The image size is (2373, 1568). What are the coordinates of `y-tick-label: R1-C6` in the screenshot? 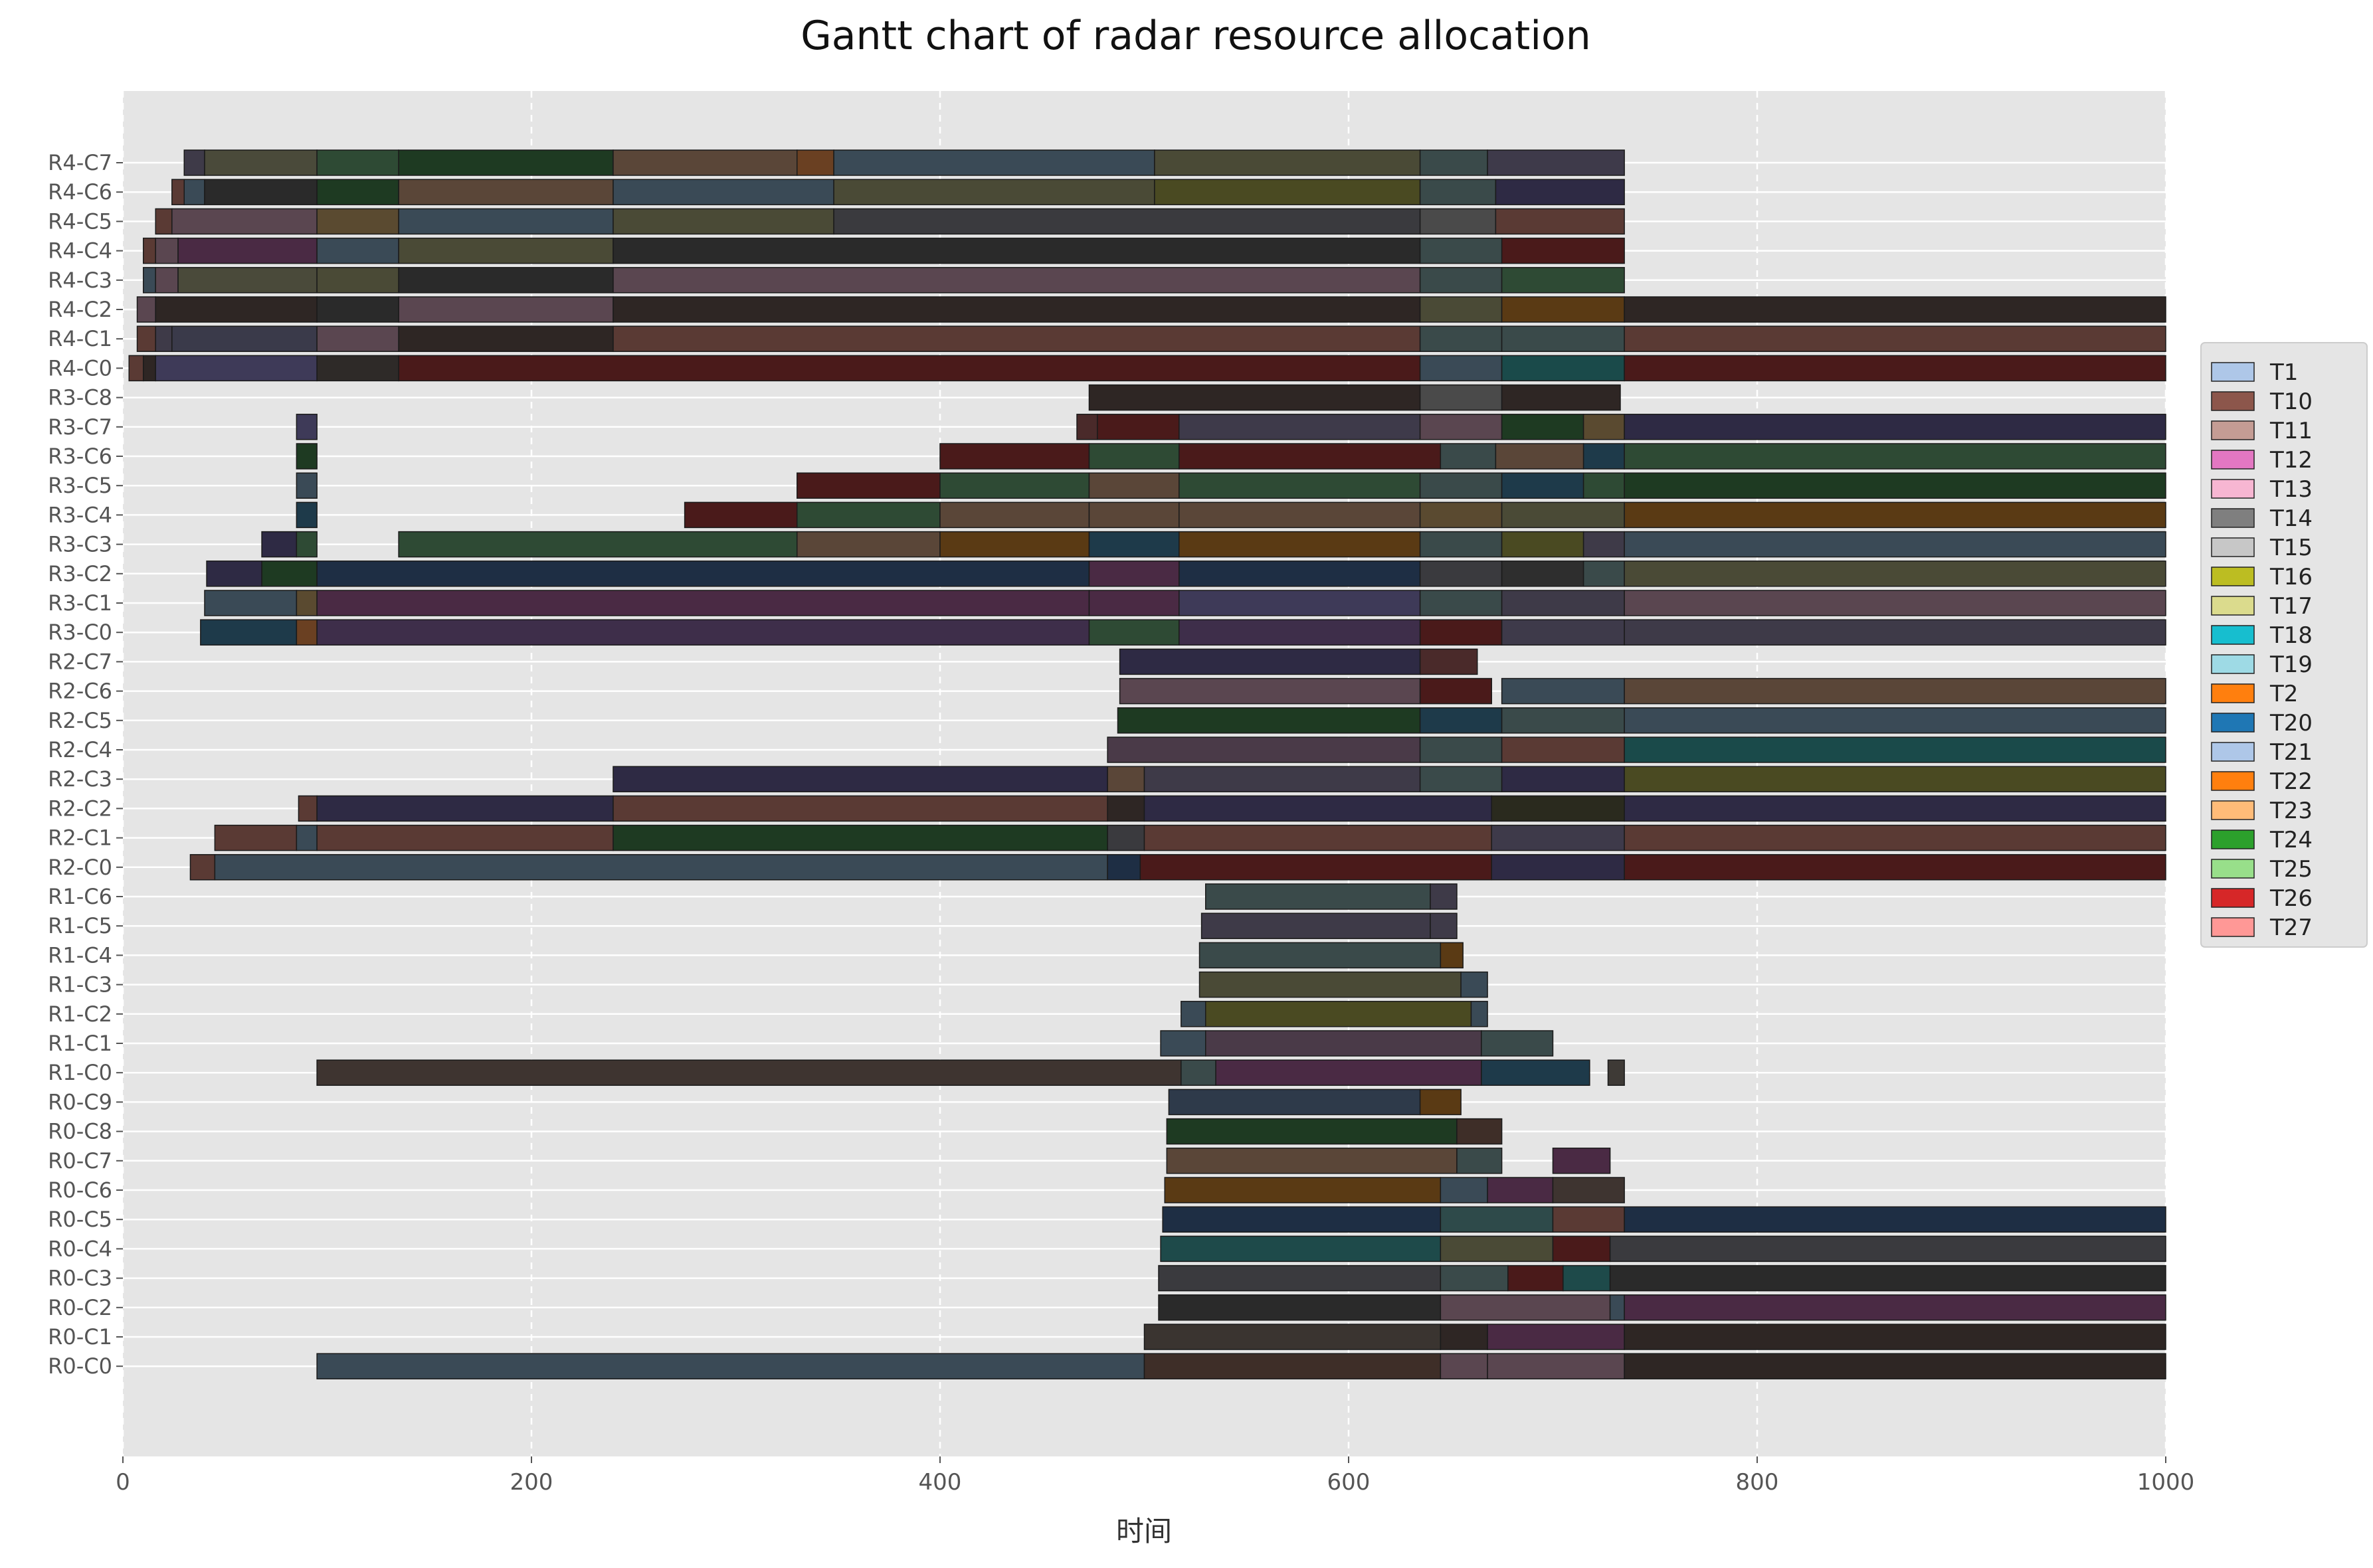 It's located at (80, 896).